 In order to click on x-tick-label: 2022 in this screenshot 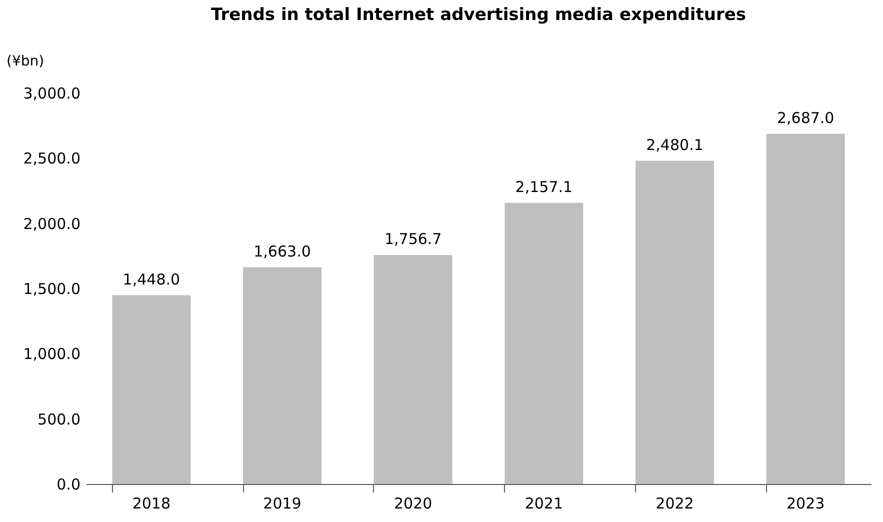, I will do `click(675, 503)`.